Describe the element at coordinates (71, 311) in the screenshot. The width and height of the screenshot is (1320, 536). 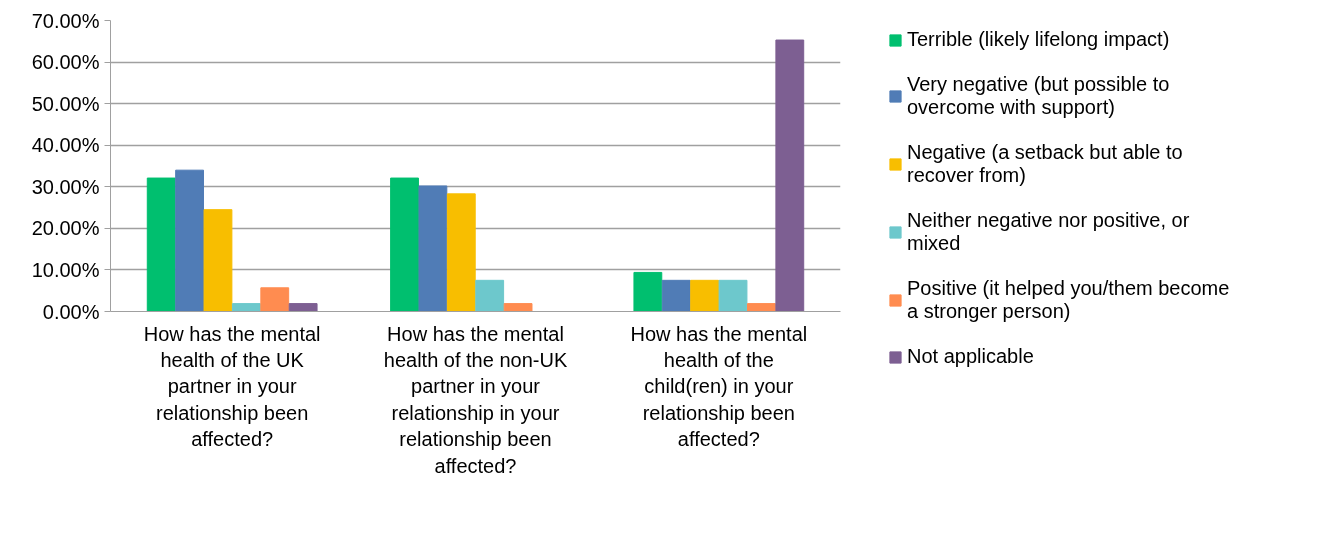
I see `y-tick-label: 0.00%` at that location.